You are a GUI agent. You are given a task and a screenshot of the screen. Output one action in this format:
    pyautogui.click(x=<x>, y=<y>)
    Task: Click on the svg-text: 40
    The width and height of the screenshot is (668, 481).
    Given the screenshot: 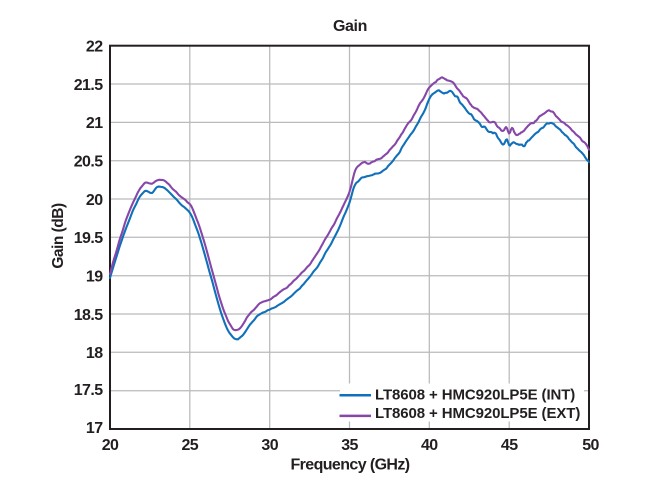 What is the action you would take?
    pyautogui.click(x=429, y=445)
    